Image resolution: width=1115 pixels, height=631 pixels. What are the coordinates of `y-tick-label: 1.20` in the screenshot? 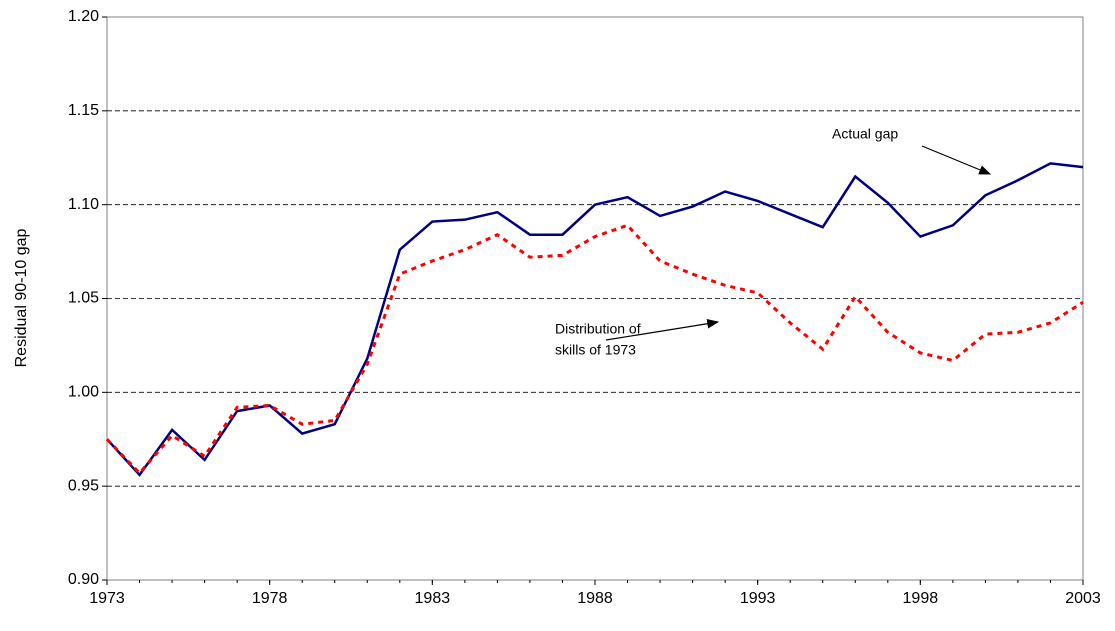 It's located at (83, 16).